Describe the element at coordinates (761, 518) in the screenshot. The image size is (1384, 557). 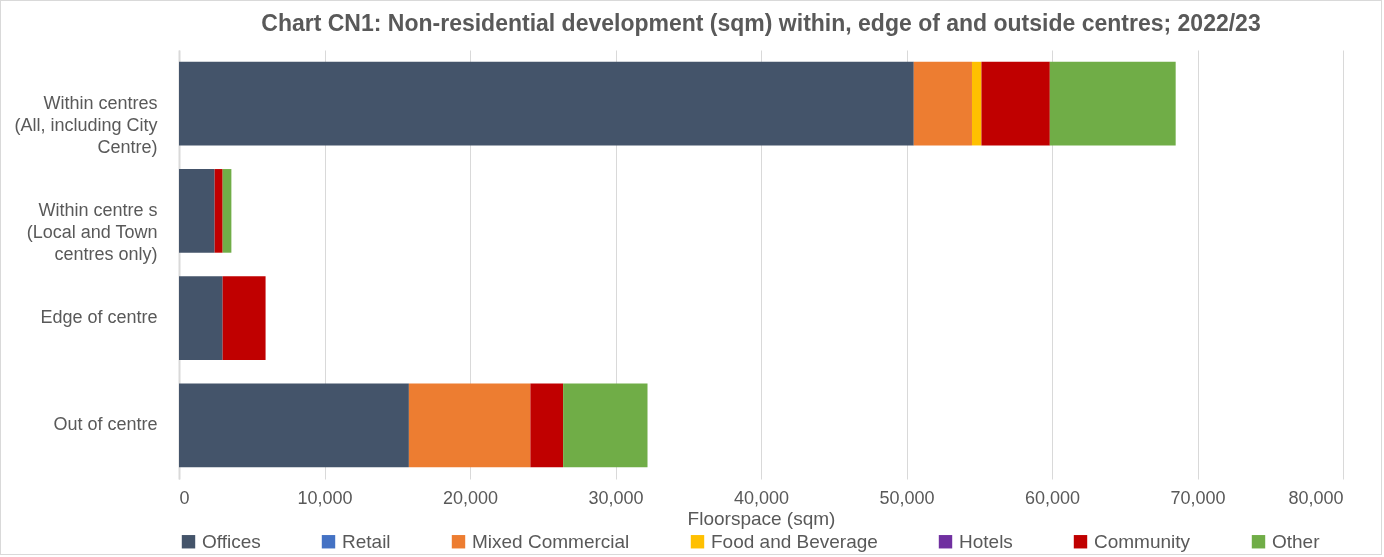
I see `x-axis-title: Floorspace (sqm)` at that location.